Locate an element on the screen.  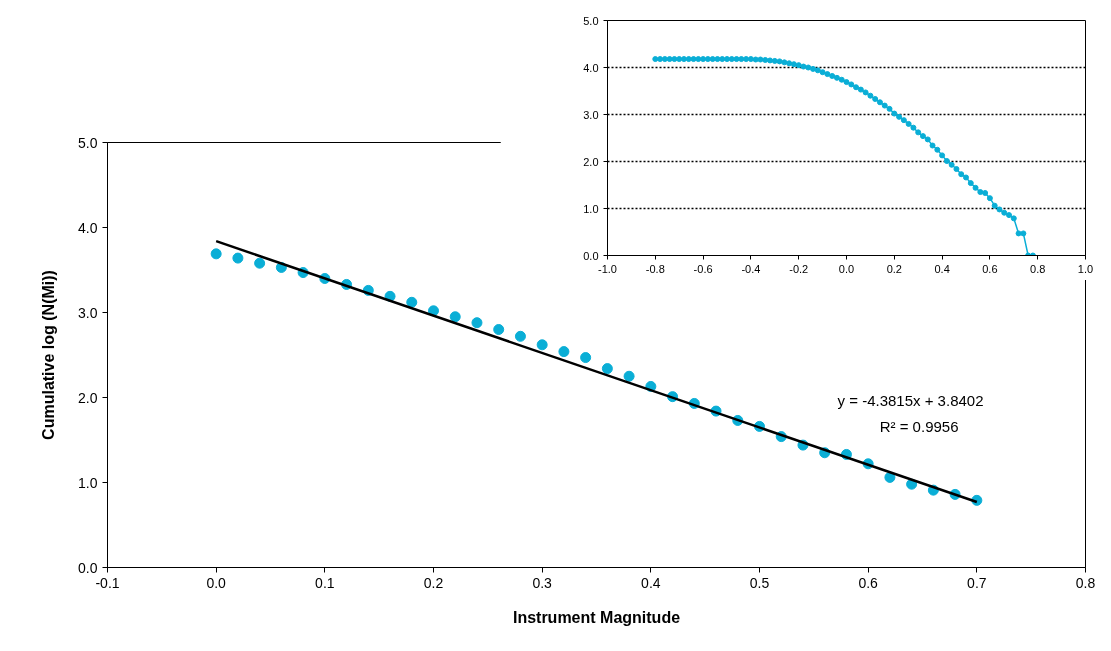
x-tick-label: 0.7 is located at coordinates (977, 582).